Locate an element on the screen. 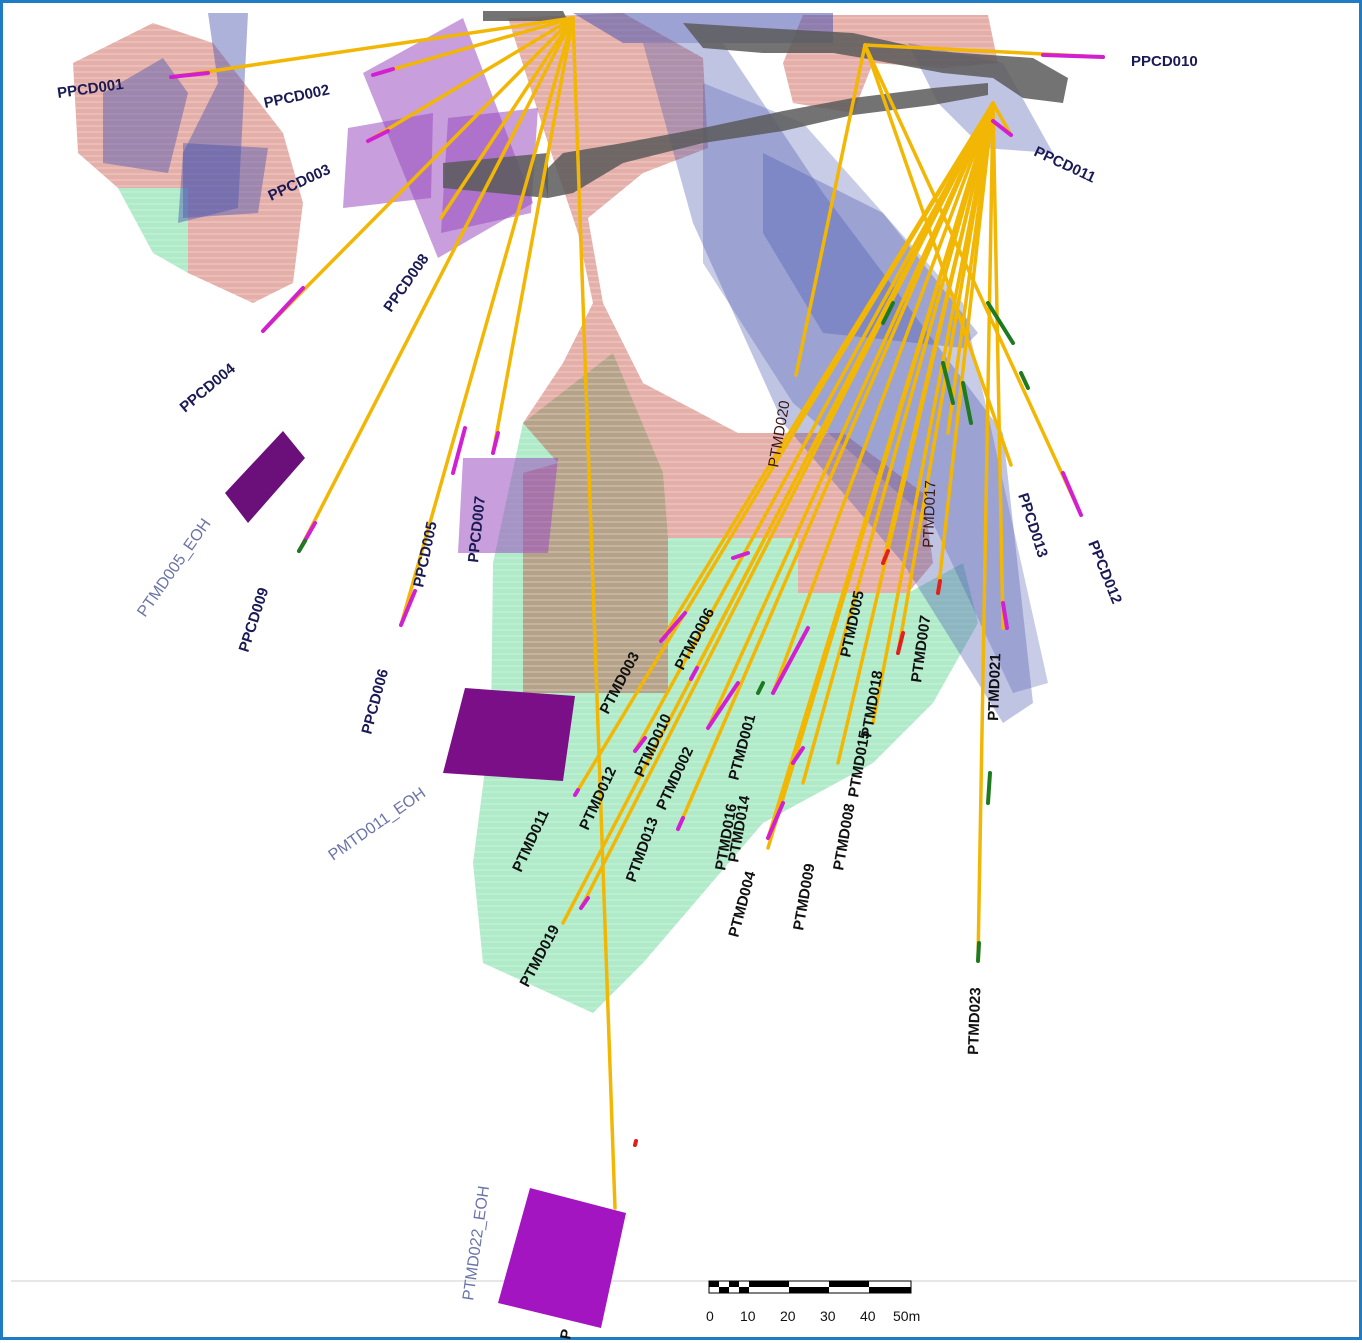  drillhole-trace-ptmd005 is located at coordinates (938, 333).